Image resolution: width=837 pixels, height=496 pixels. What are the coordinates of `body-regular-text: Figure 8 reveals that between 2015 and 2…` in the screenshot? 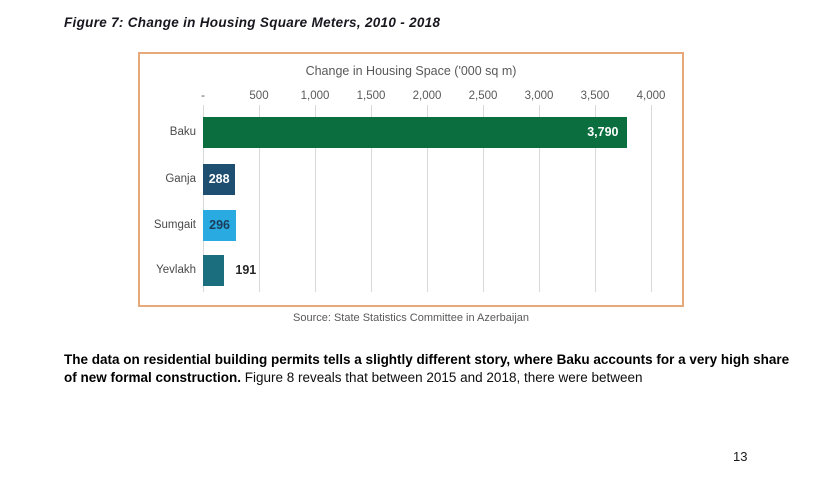 It's located at (442, 377).